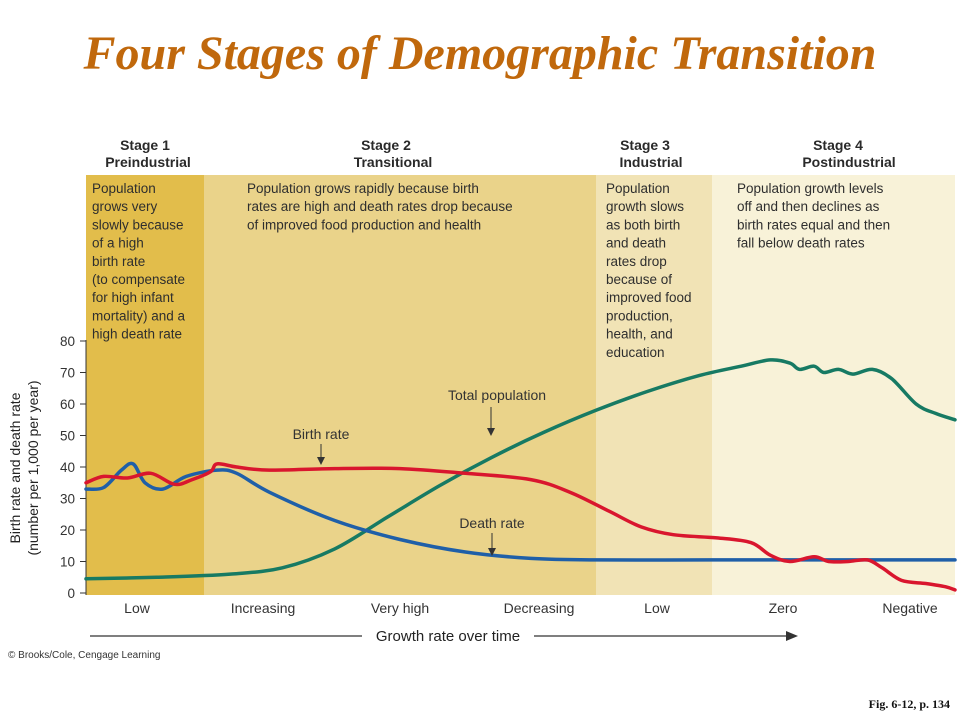 This screenshot has width=960, height=720. Describe the element at coordinates (84, 655) in the screenshot. I see `copyright-credit: © Brooks/Cole, Cengage Learning` at that location.